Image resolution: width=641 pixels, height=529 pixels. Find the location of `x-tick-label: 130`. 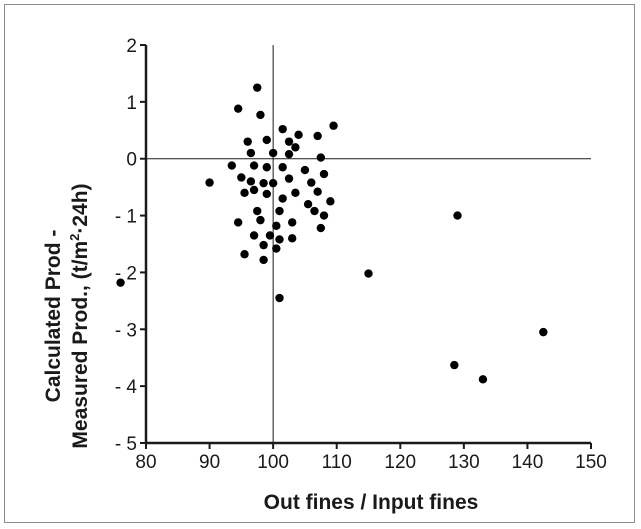

x-tick-label: 130 is located at coordinates (464, 462).